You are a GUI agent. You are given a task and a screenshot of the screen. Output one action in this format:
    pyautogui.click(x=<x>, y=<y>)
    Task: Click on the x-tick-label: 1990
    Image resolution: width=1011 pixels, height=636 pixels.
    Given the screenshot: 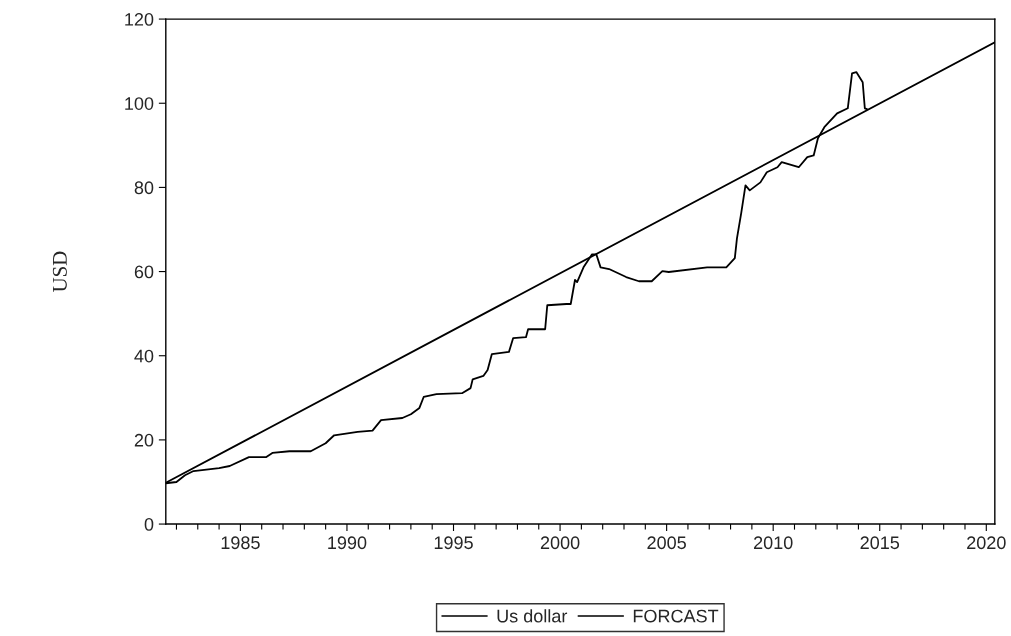 What is the action you would take?
    pyautogui.click(x=347, y=543)
    